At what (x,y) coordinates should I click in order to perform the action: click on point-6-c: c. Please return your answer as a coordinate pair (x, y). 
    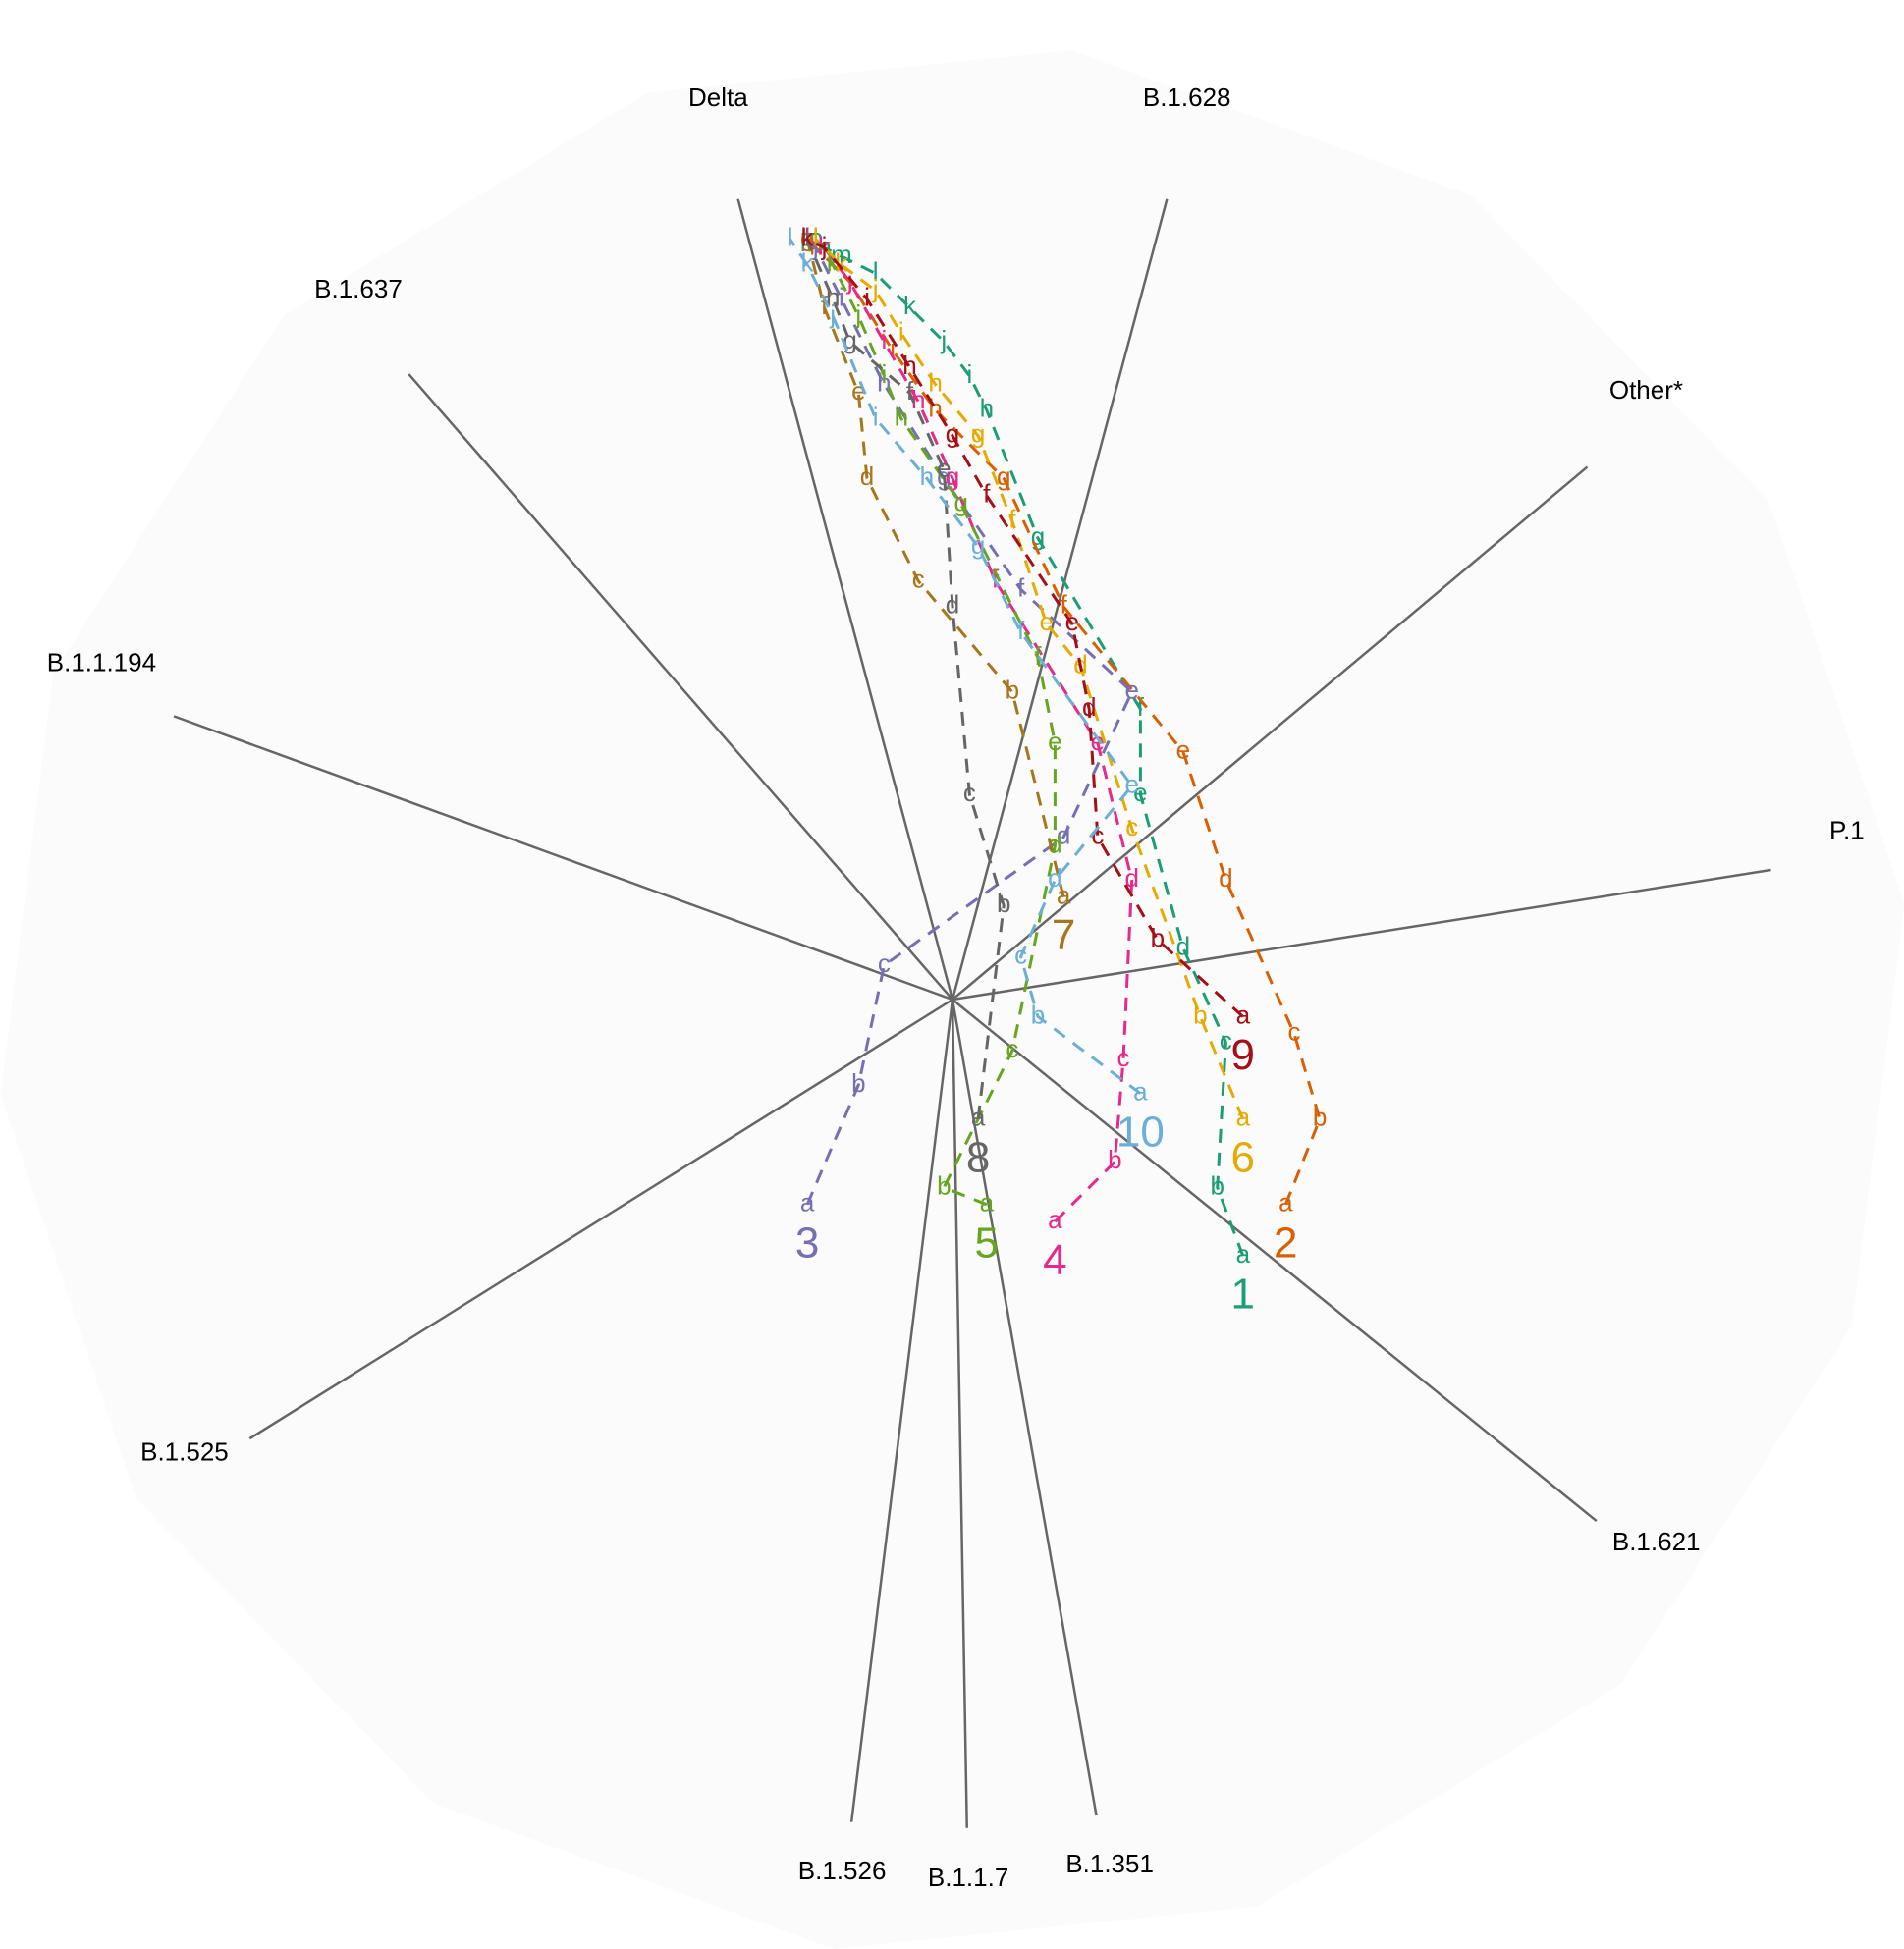
    Looking at the image, I should click on (1131, 827).